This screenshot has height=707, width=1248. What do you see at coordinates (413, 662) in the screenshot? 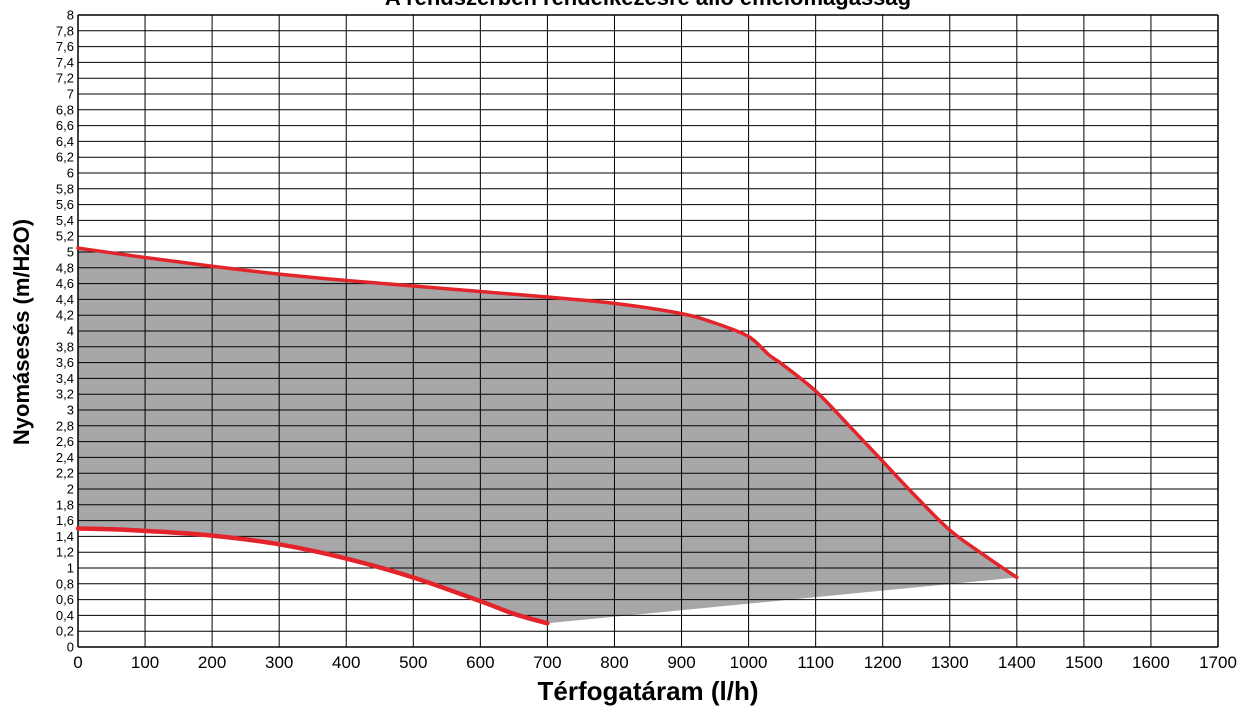
I see `x-tick-label: 500` at bounding box center [413, 662].